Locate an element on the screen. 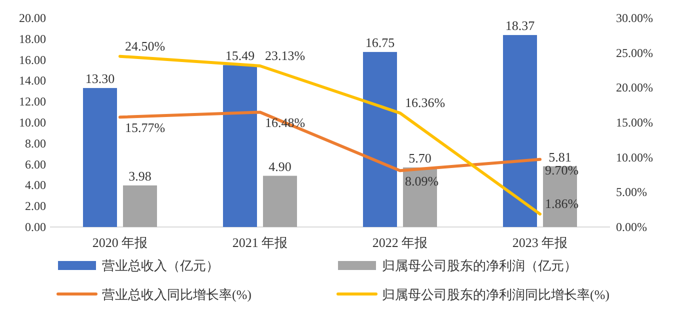 This screenshot has width=700, height=328. y-tick-label: 10.00 is located at coordinates (32, 123).